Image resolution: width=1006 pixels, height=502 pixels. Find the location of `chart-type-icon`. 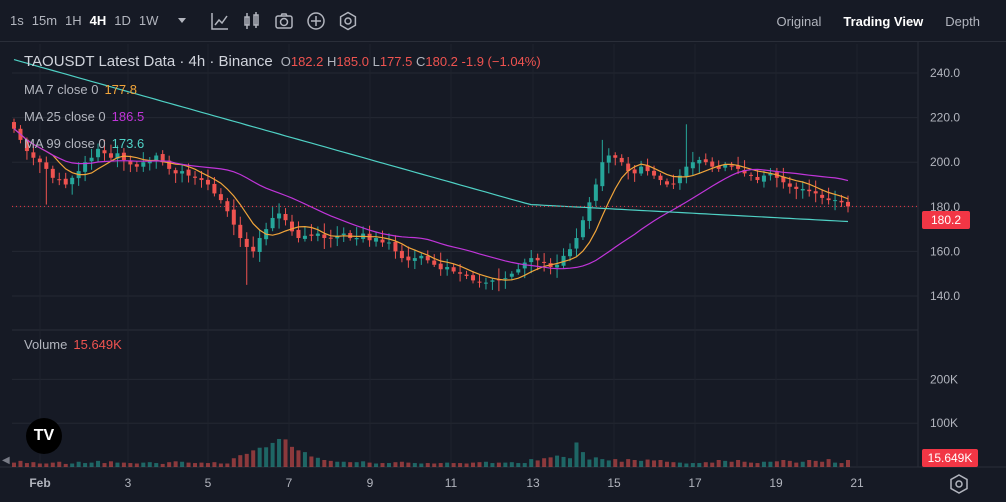

chart-type-icon is located at coordinates (252, 21).